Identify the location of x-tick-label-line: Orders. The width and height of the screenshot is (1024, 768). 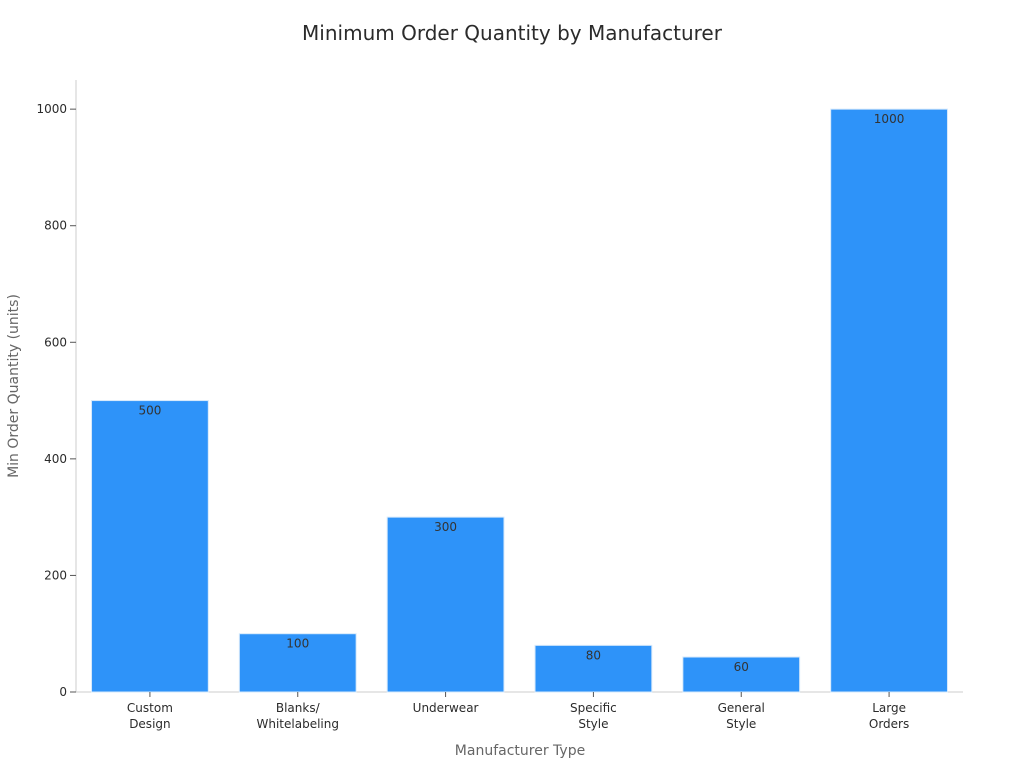
(889, 724).